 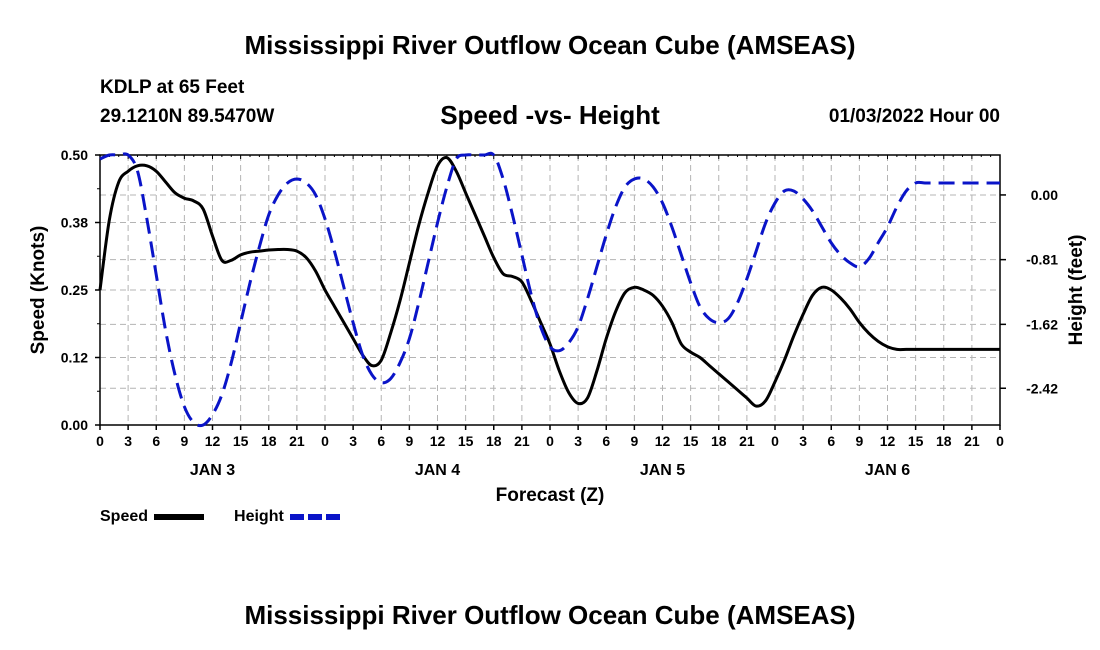 What do you see at coordinates (172, 87) in the screenshot?
I see `station-label: KDLP at 65 Feet` at bounding box center [172, 87].